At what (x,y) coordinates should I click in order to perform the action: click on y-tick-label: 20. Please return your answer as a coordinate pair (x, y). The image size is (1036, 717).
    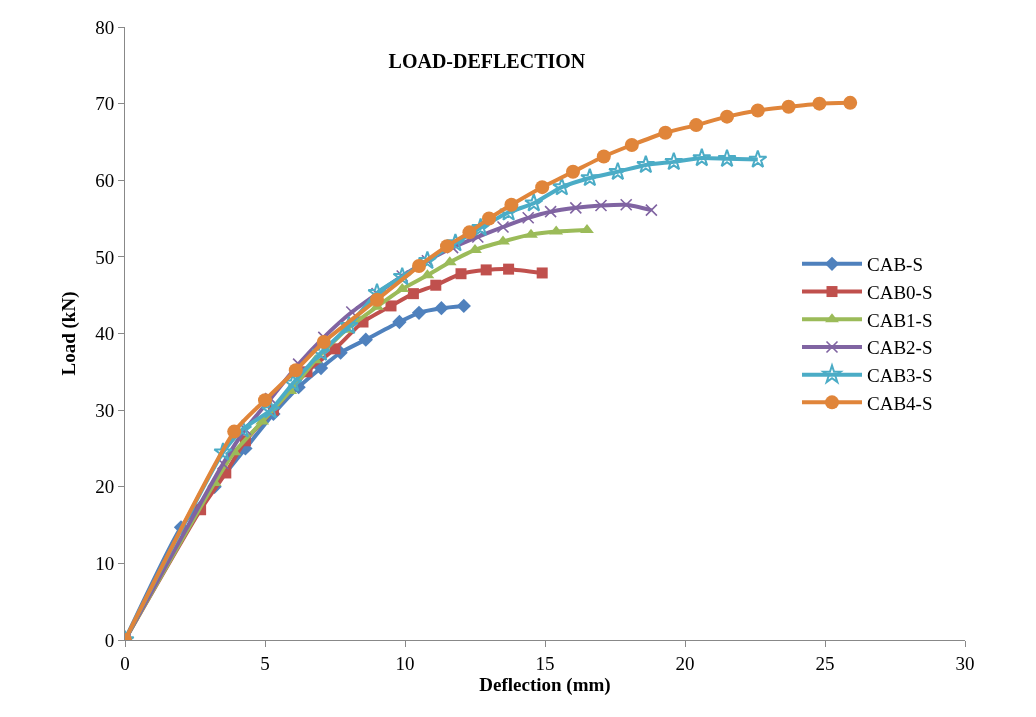
    Looking at the image, I should click on (105, 487).